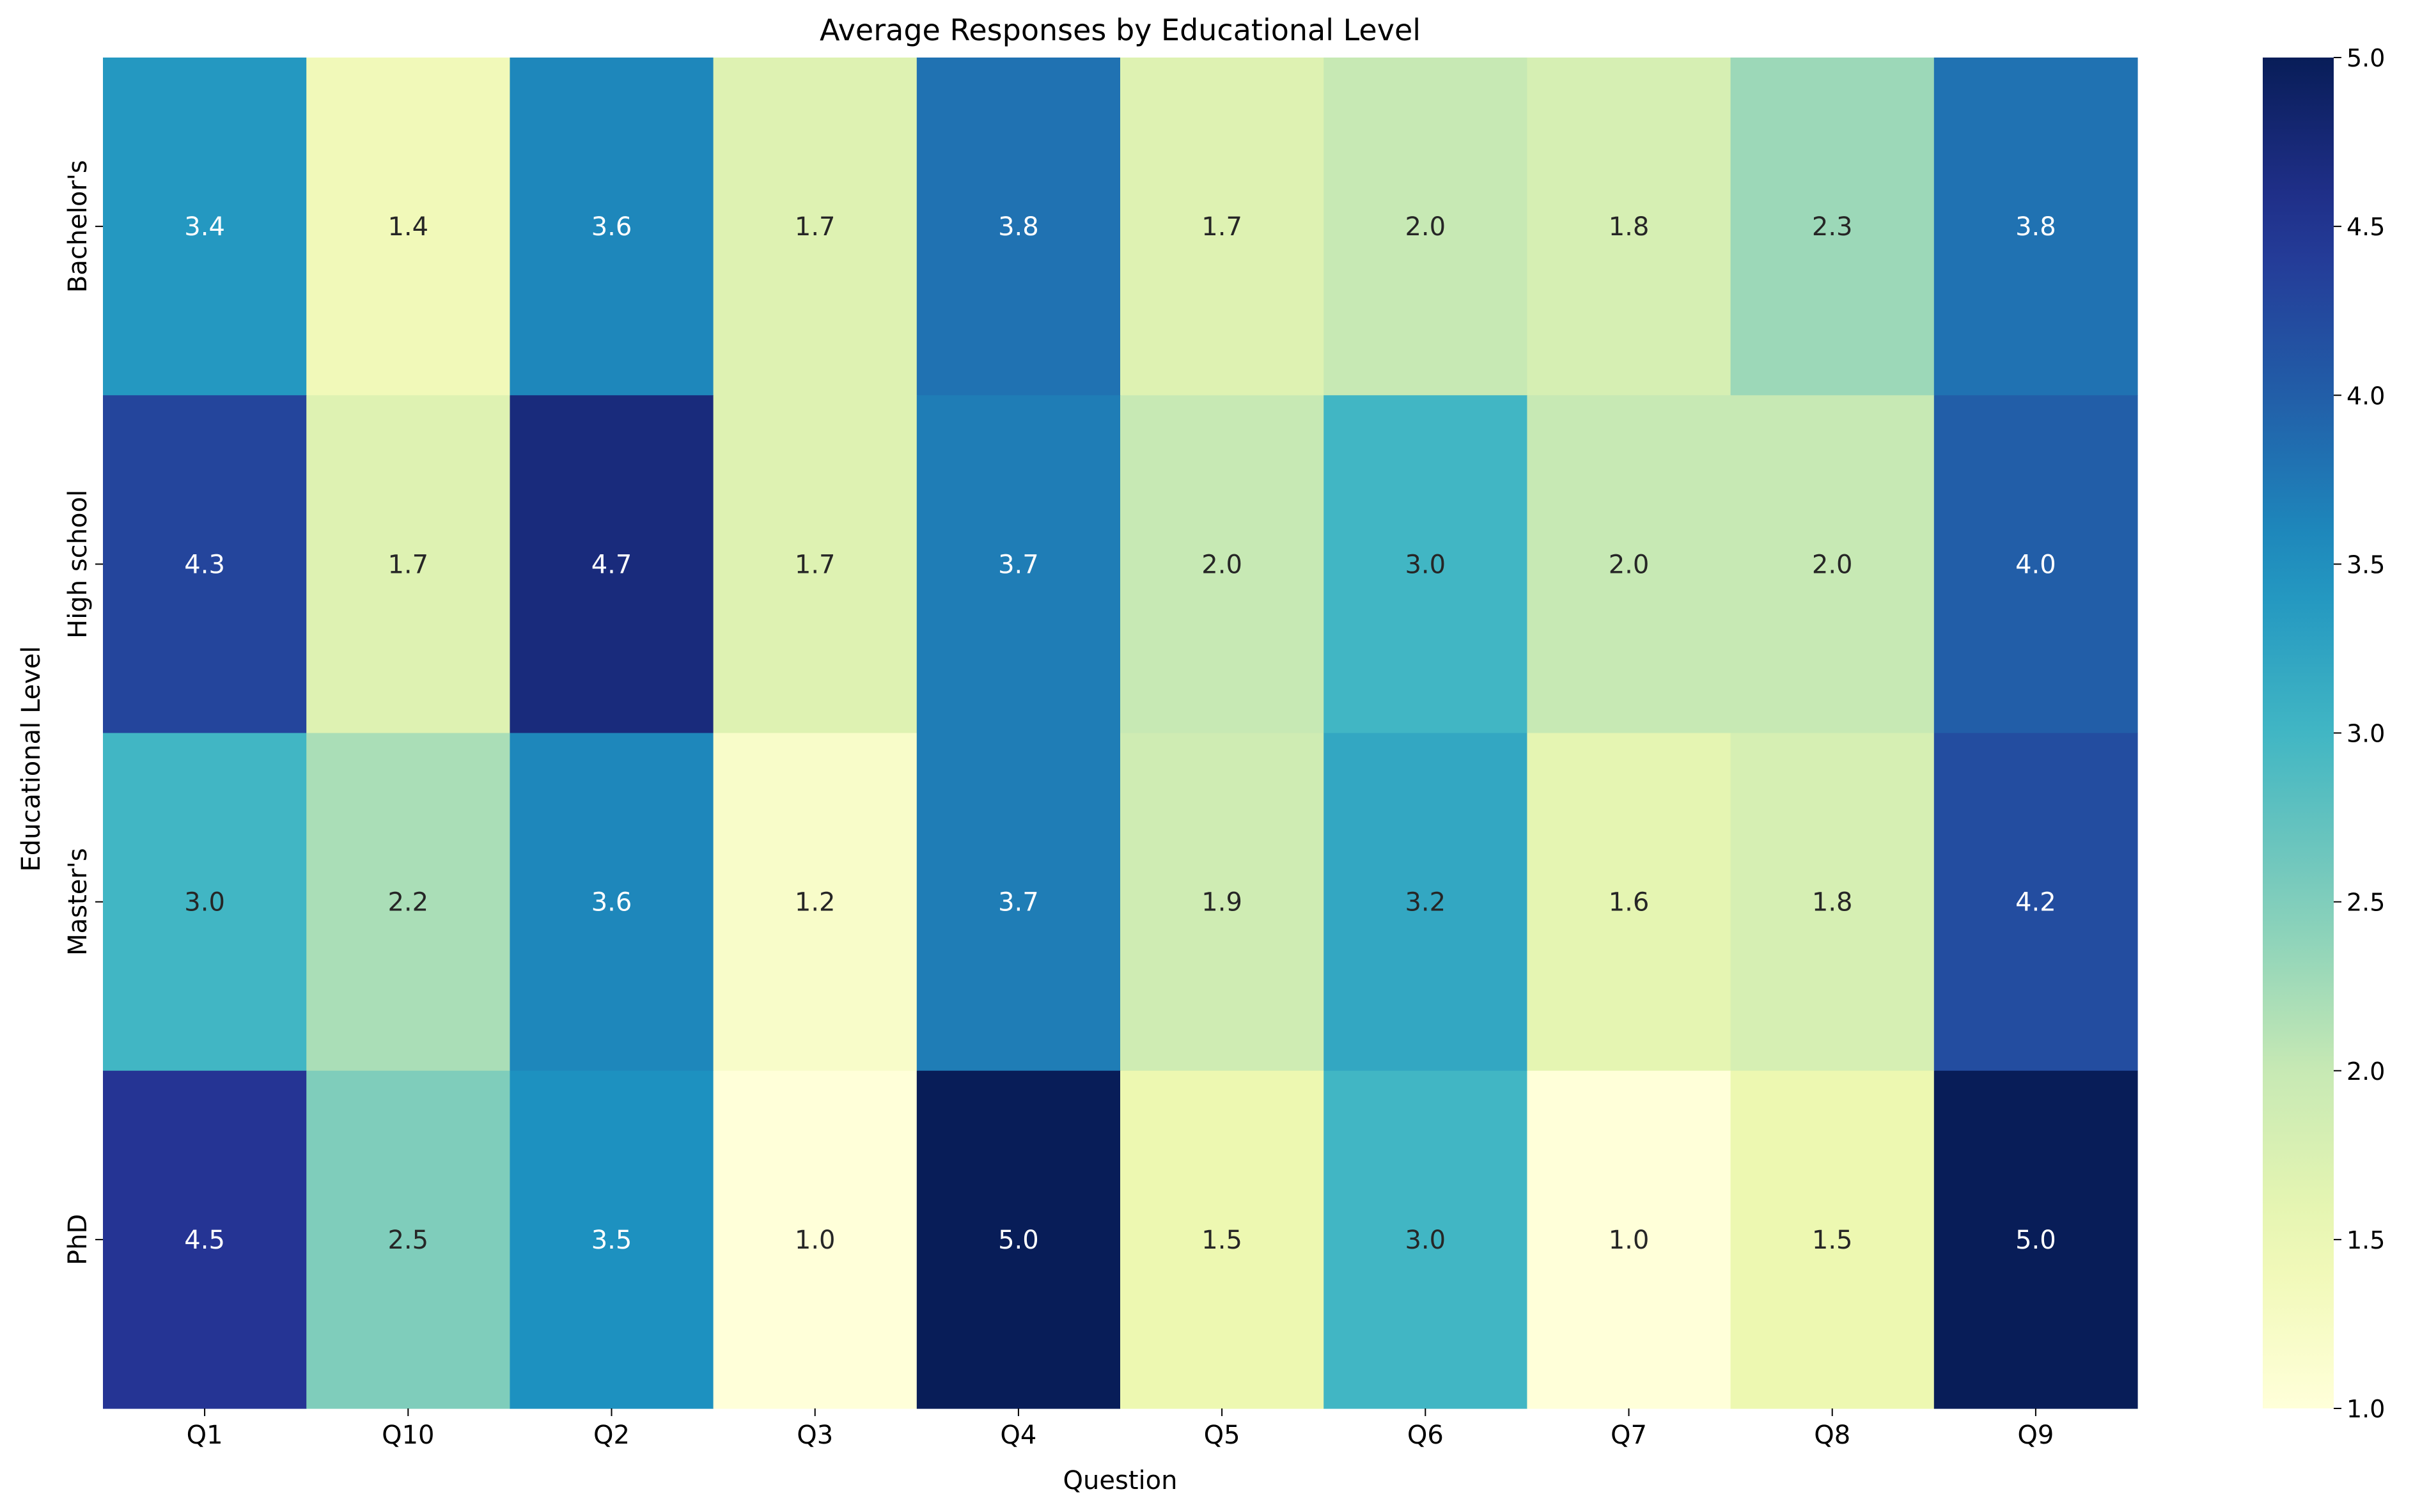 The height and width of the screenshot is (1512, 2413). I want to click on cell-value-label: 2.5, so click(407, 1240).